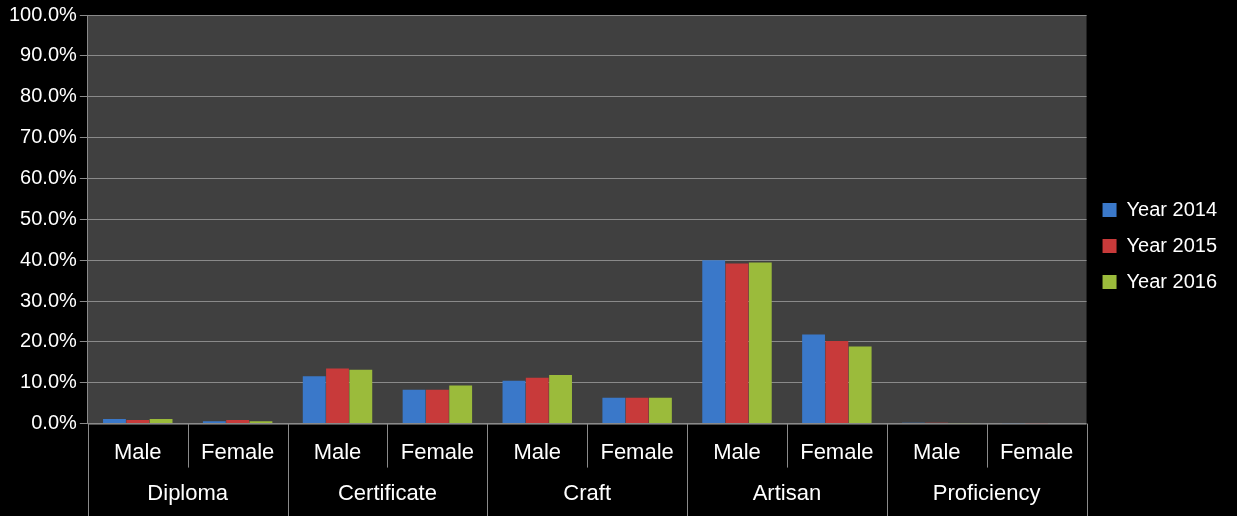  What do you see at coordinates (49, 176) in the screenshot?
I see `y-tick-label: 60.0%` at bounding box center [49, 176].